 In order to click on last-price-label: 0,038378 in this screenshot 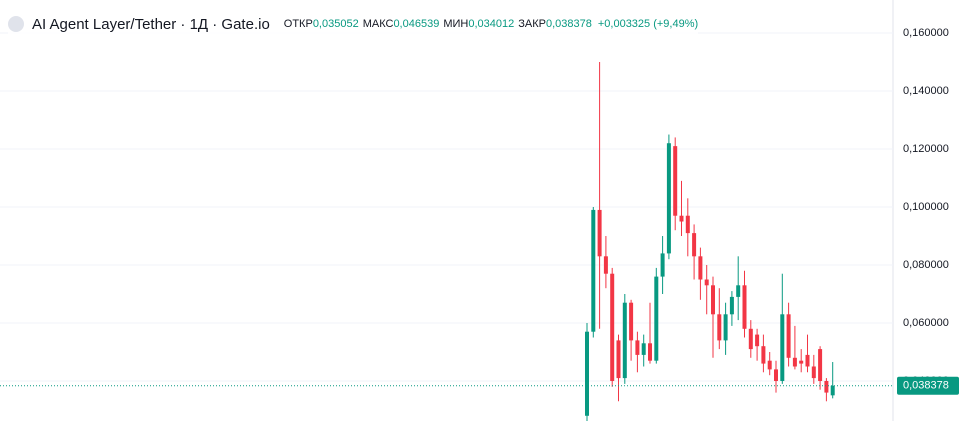, I will do `click(926, 386)`.